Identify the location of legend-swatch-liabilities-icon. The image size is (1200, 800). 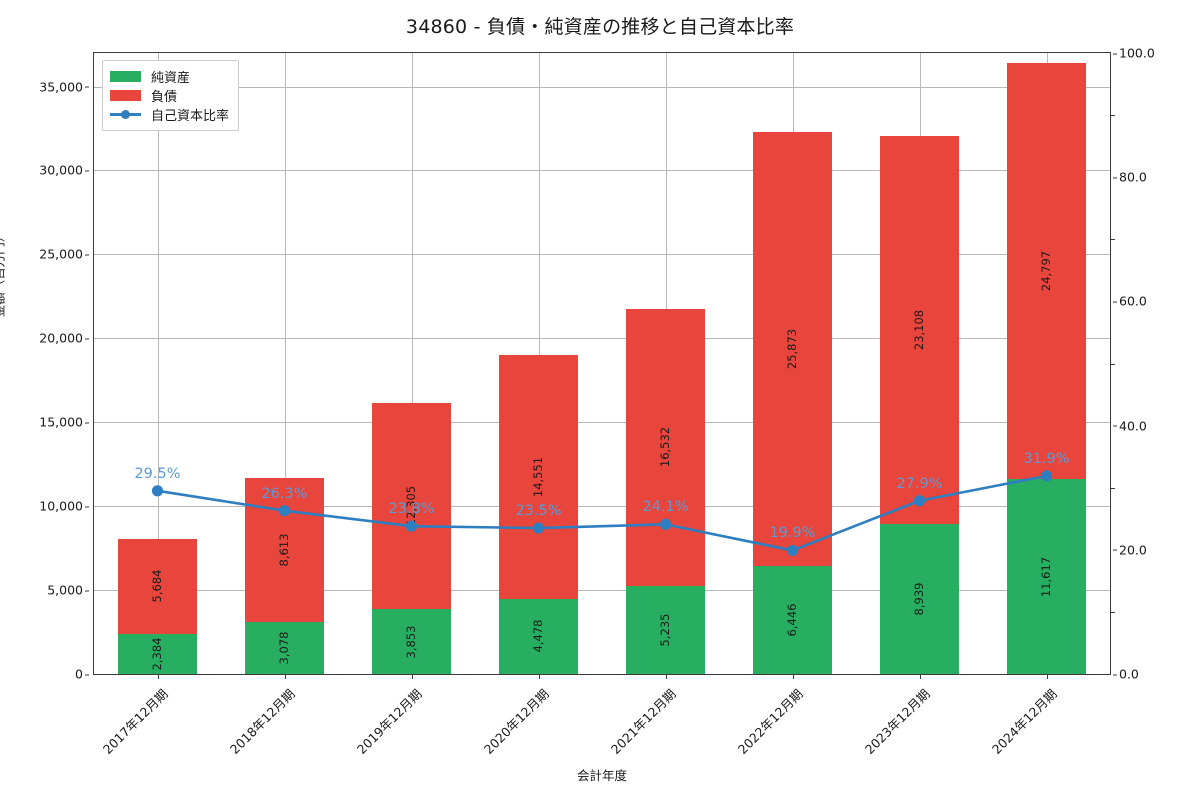
(125, 95).